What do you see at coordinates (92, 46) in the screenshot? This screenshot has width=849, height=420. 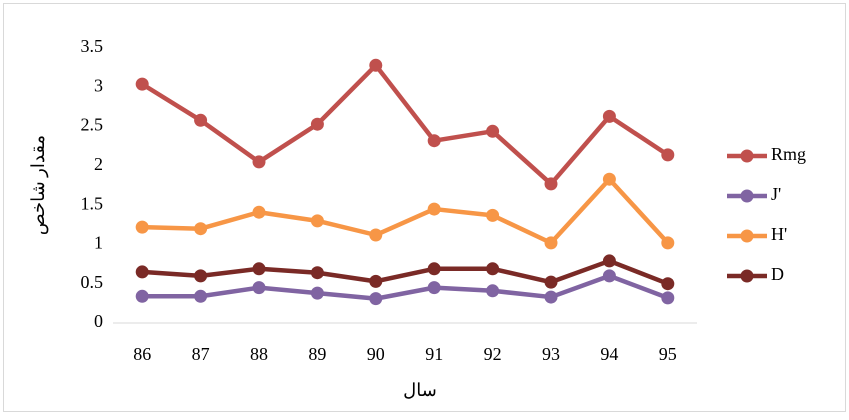 I see `y-tick-label: 3.5` at bounding box center [92, 46].